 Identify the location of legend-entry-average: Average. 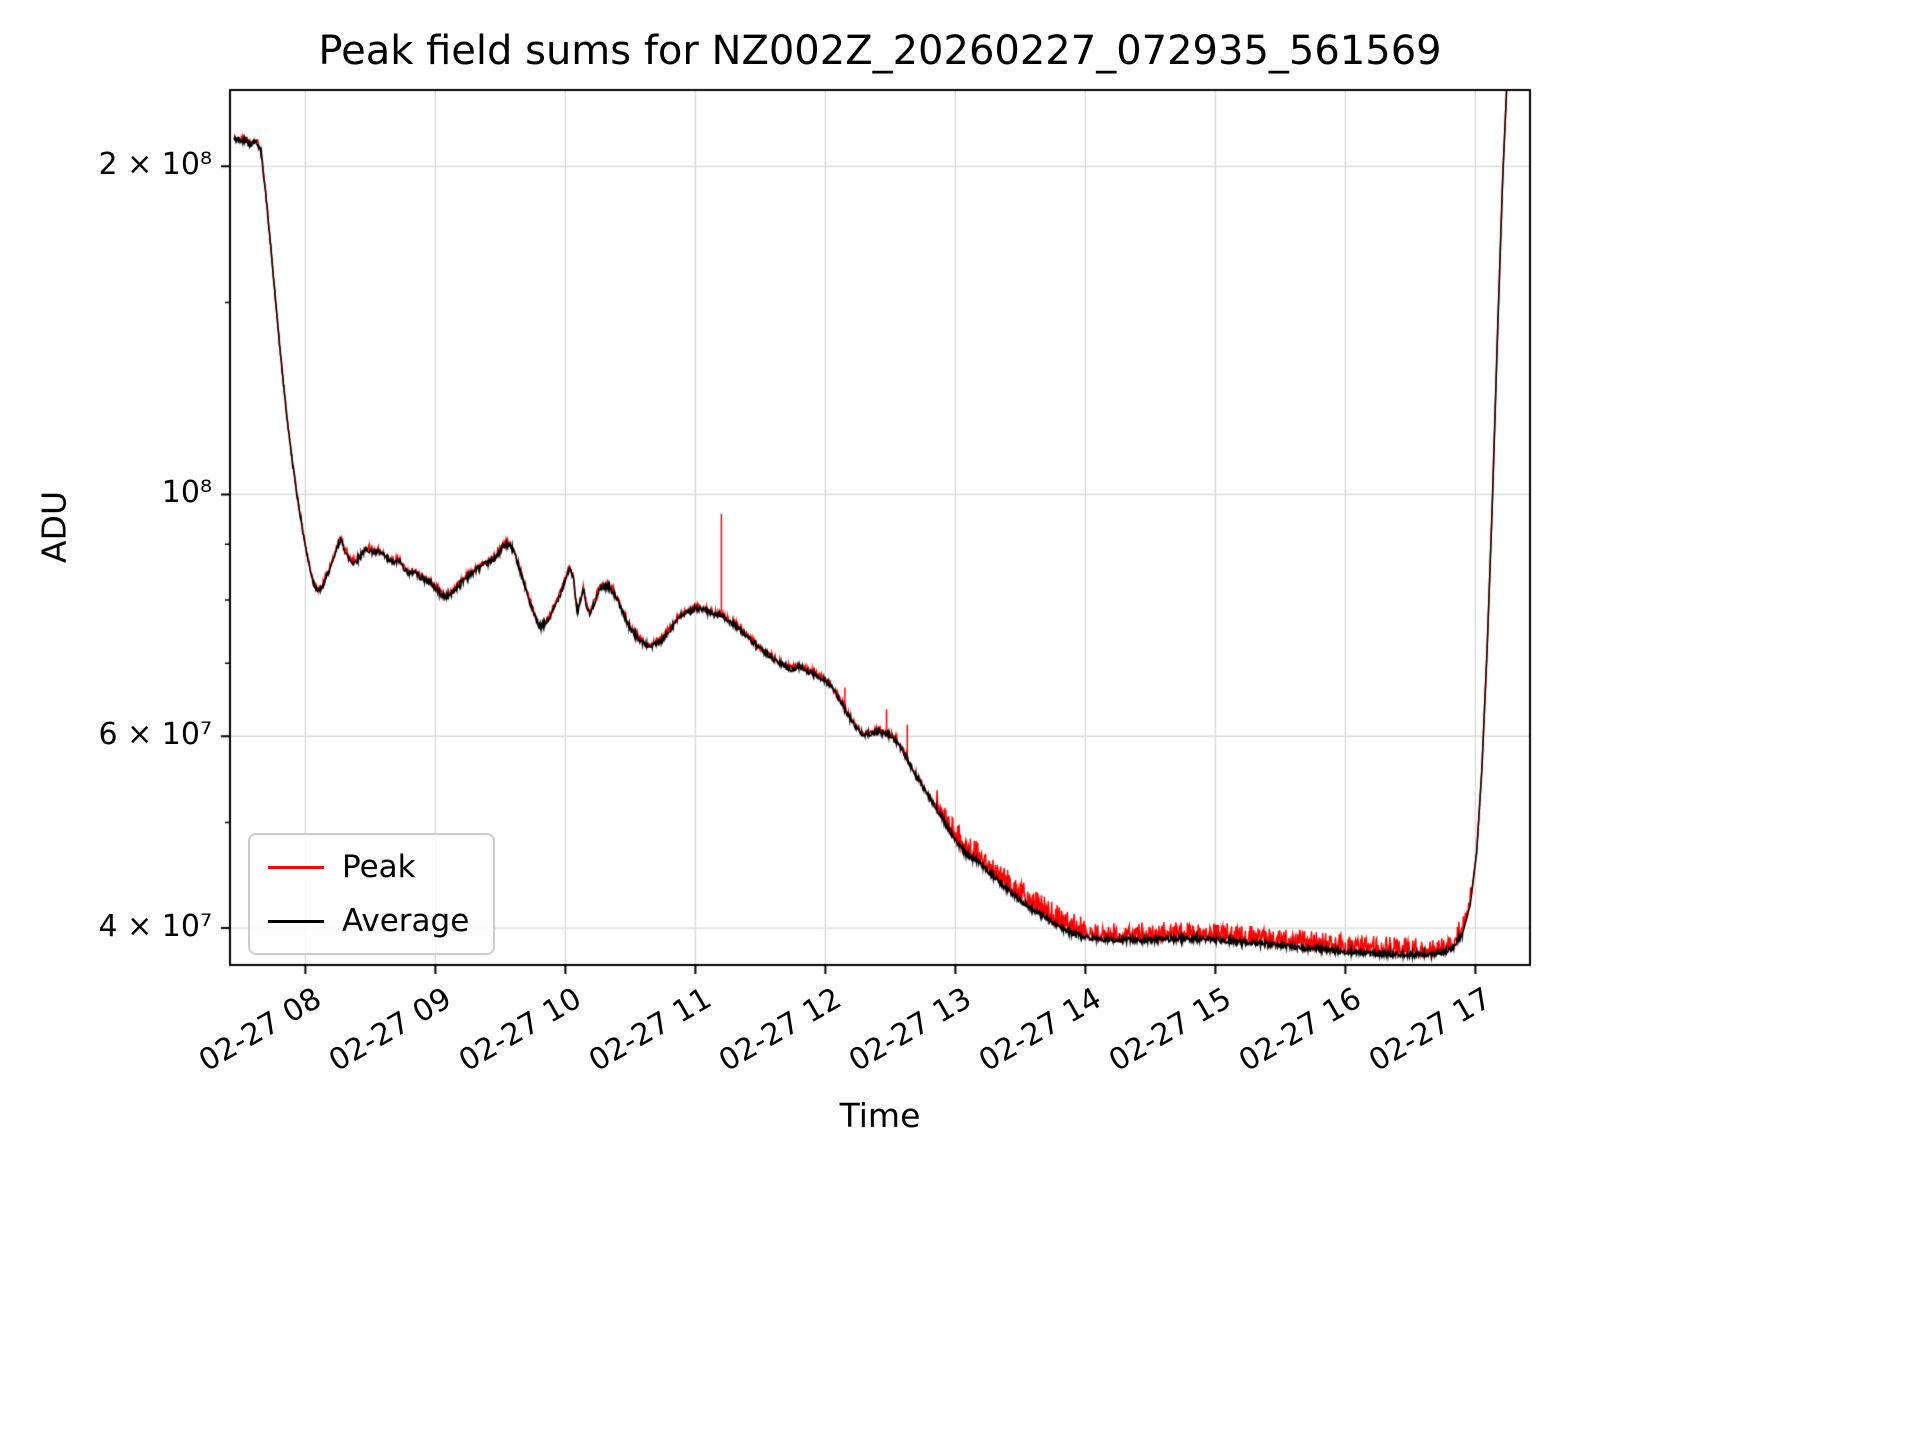
(368, 921).